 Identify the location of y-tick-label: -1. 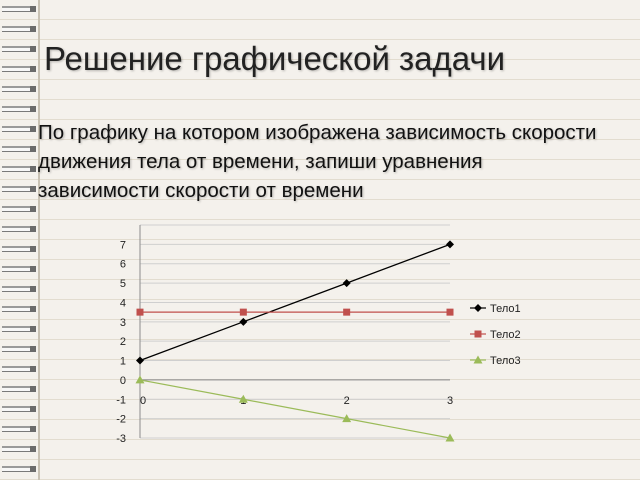
(121, 400).